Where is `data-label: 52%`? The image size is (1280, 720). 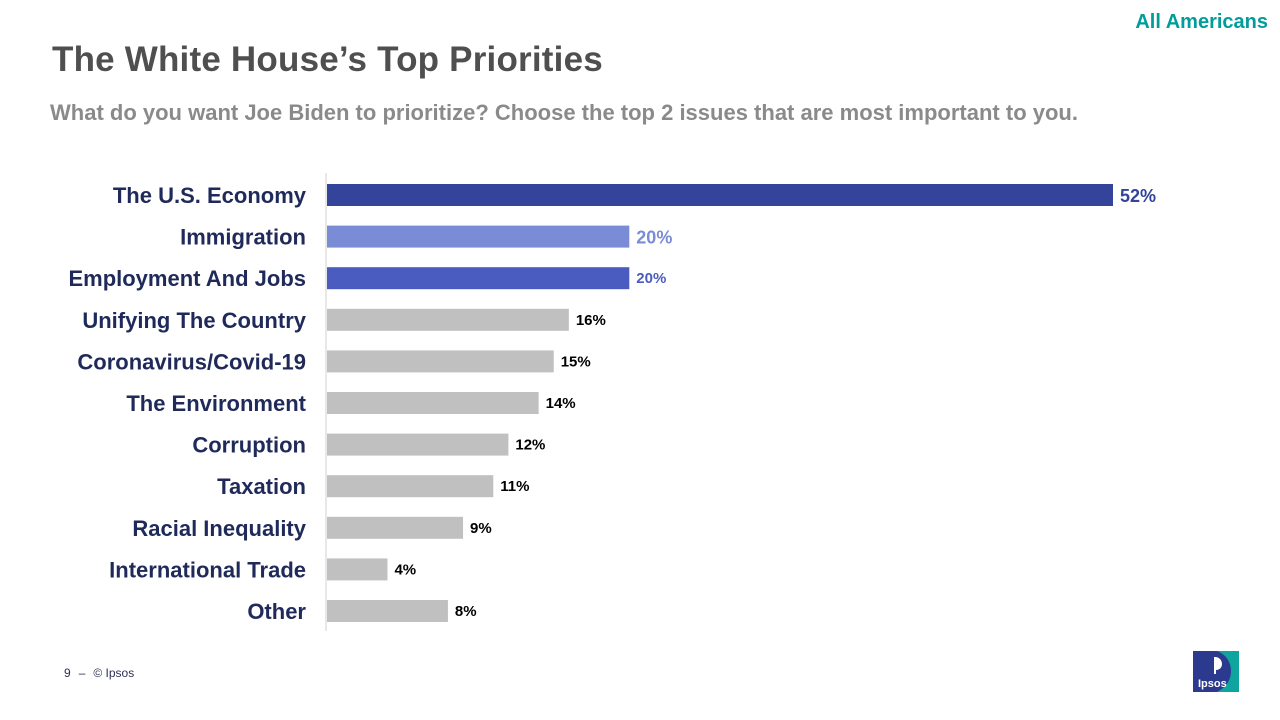
data-label: 52% is located at coordinates (1138, 196).